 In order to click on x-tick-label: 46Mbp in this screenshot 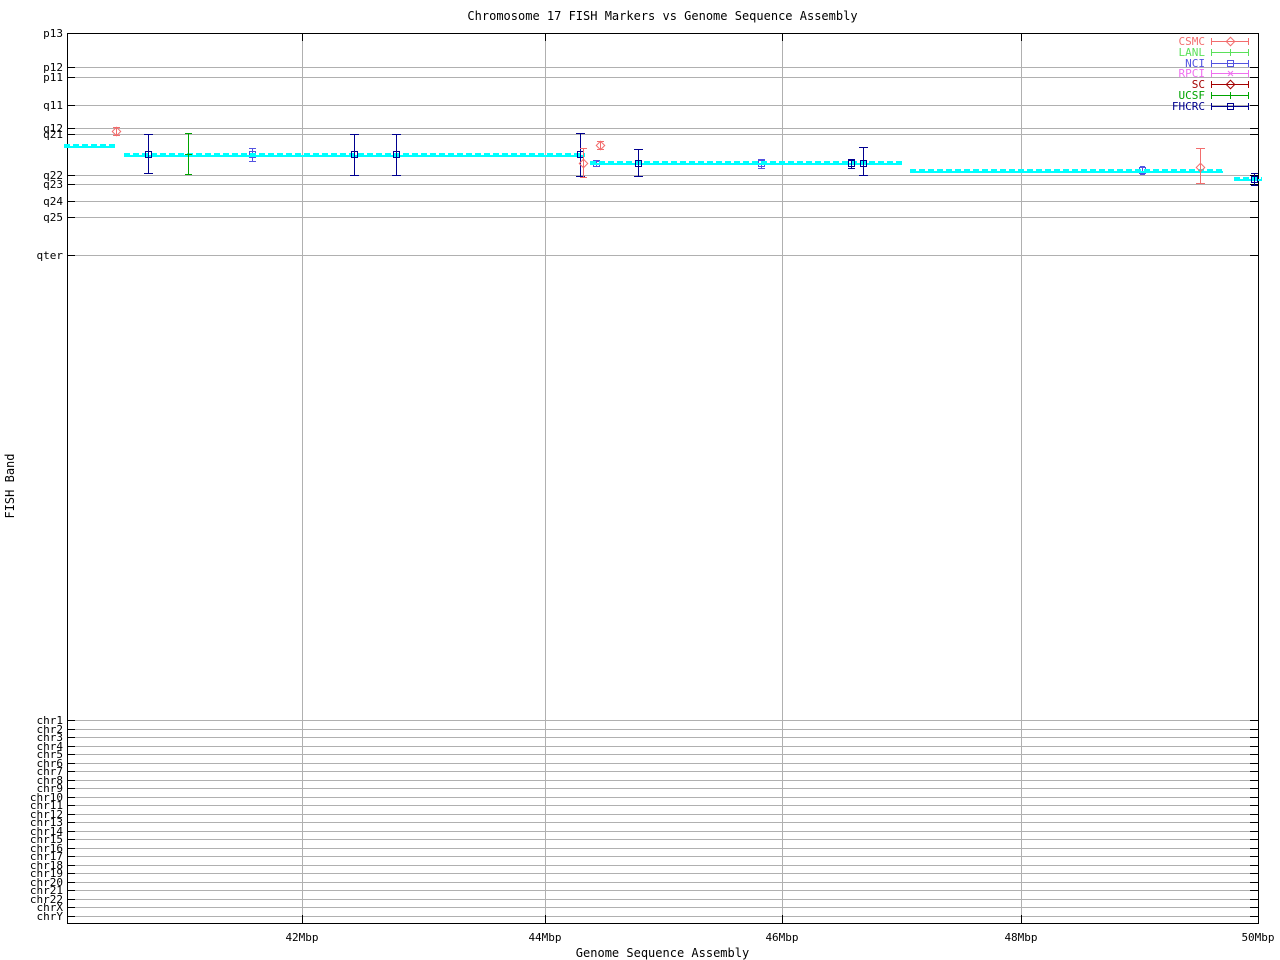, I will do `click(782, 937)`.